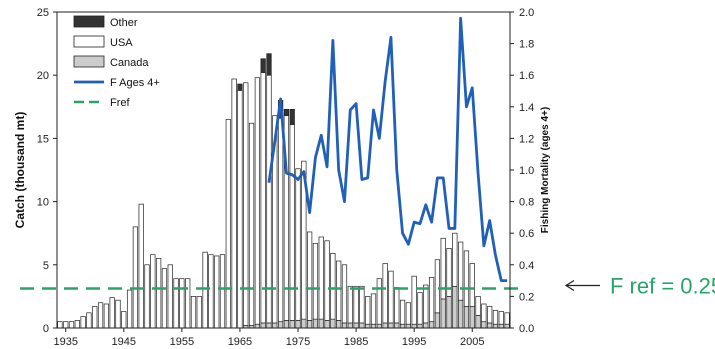 This screenshot has height=349, width=715. What do you see at coordinates (129, 309) in the screenshot?
I see `bar-usa-1946` at bounding box center [129, 309].